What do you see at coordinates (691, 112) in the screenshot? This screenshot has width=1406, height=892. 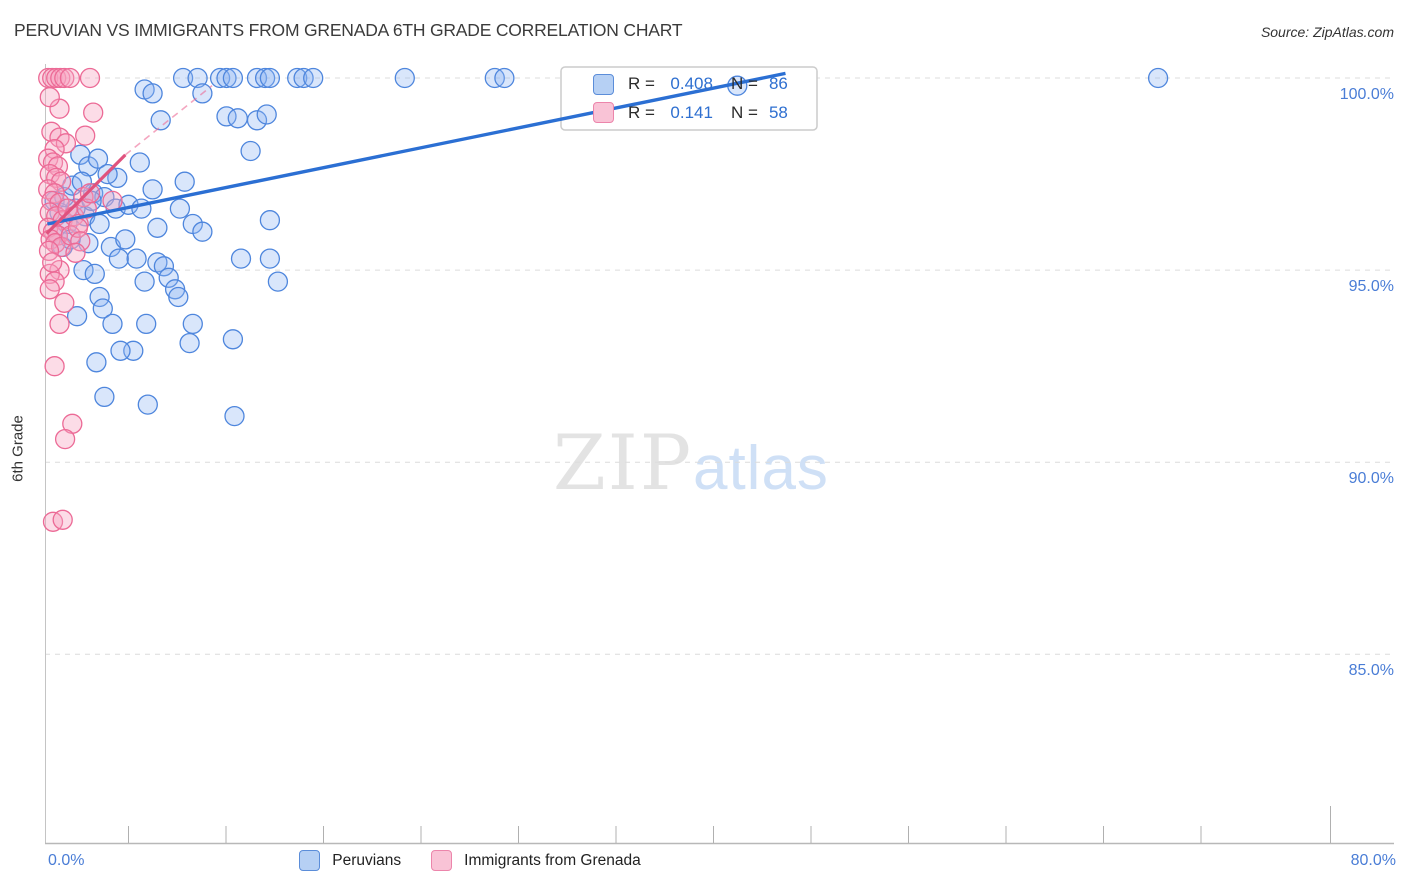 I see `r-value: 0.141` at bounding box center [691, 112].